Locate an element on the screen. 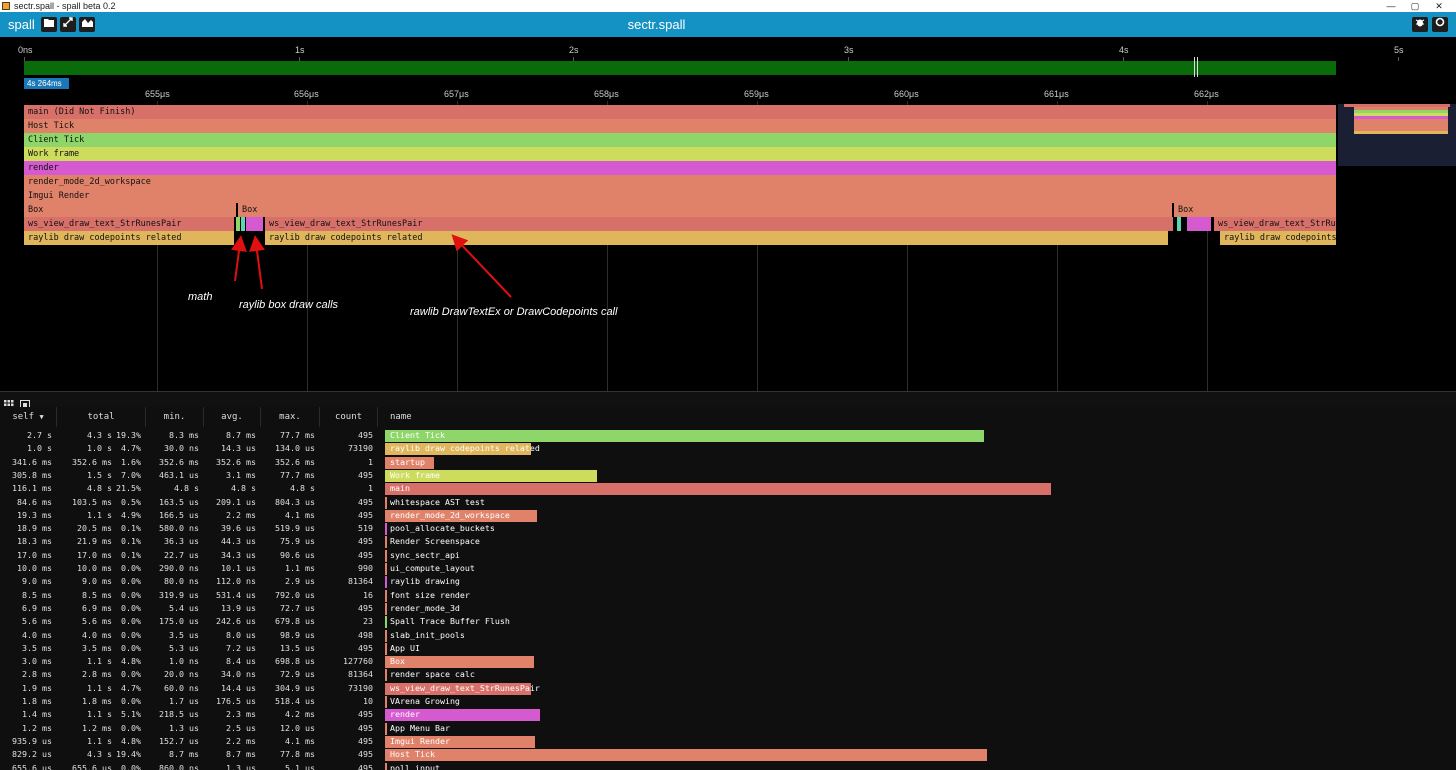 This screenshot has width=1456, height=770. selection-duration-badge: 4s 264ms is located at coordinates (46, 83).